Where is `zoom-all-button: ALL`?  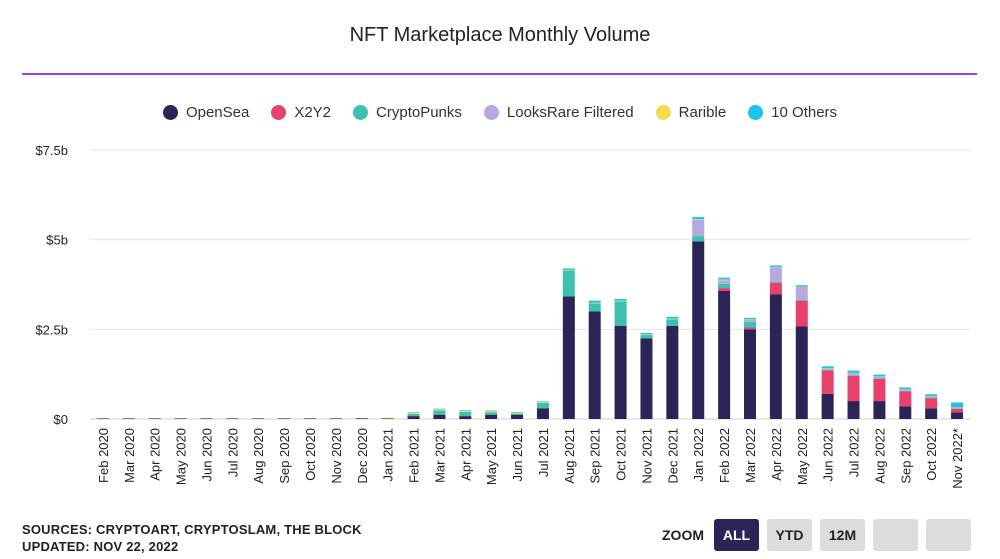 zoom-all-button: ALL is located at coordinates (736, 535).